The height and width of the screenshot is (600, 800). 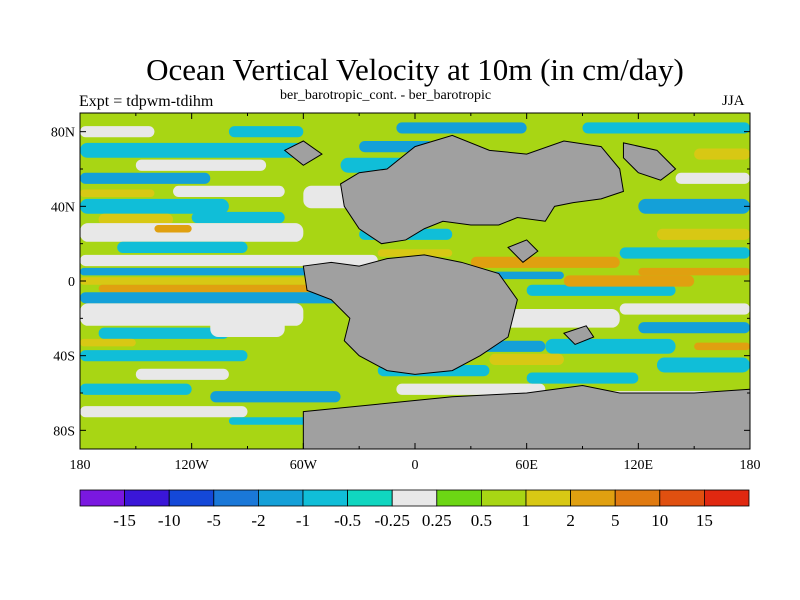 I want to click on x-tick-label: 60W, so click(x=304, y=465).